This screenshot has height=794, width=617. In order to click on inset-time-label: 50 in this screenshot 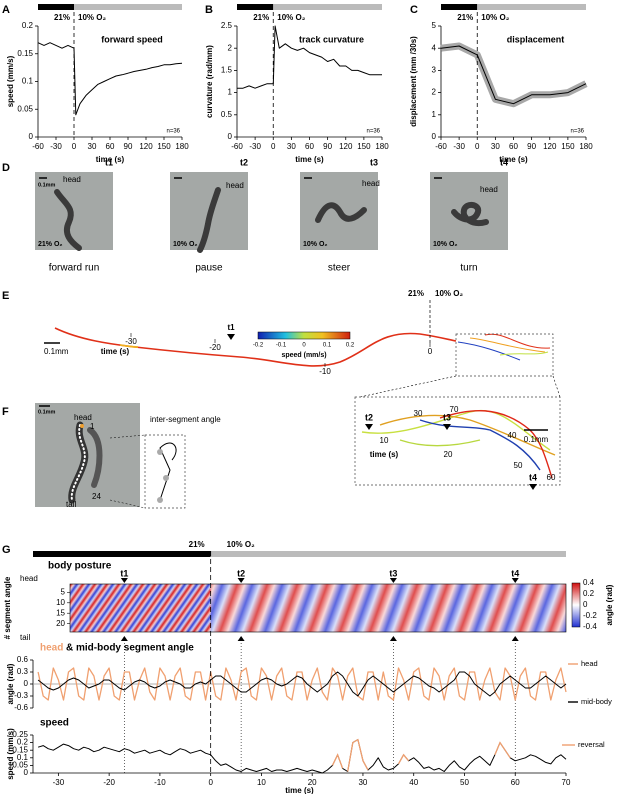, I will do `click(518, 465)`.